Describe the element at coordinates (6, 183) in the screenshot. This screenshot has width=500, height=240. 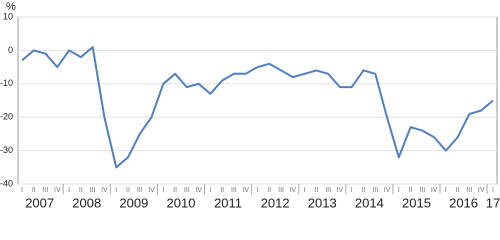
I see `y-tick-label: -40` at that location.